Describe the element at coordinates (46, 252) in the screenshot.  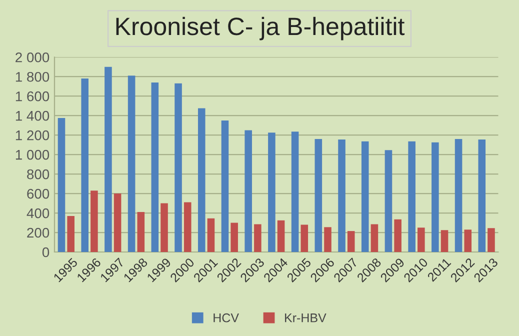
I see `y-tick-label: 0` at that location.